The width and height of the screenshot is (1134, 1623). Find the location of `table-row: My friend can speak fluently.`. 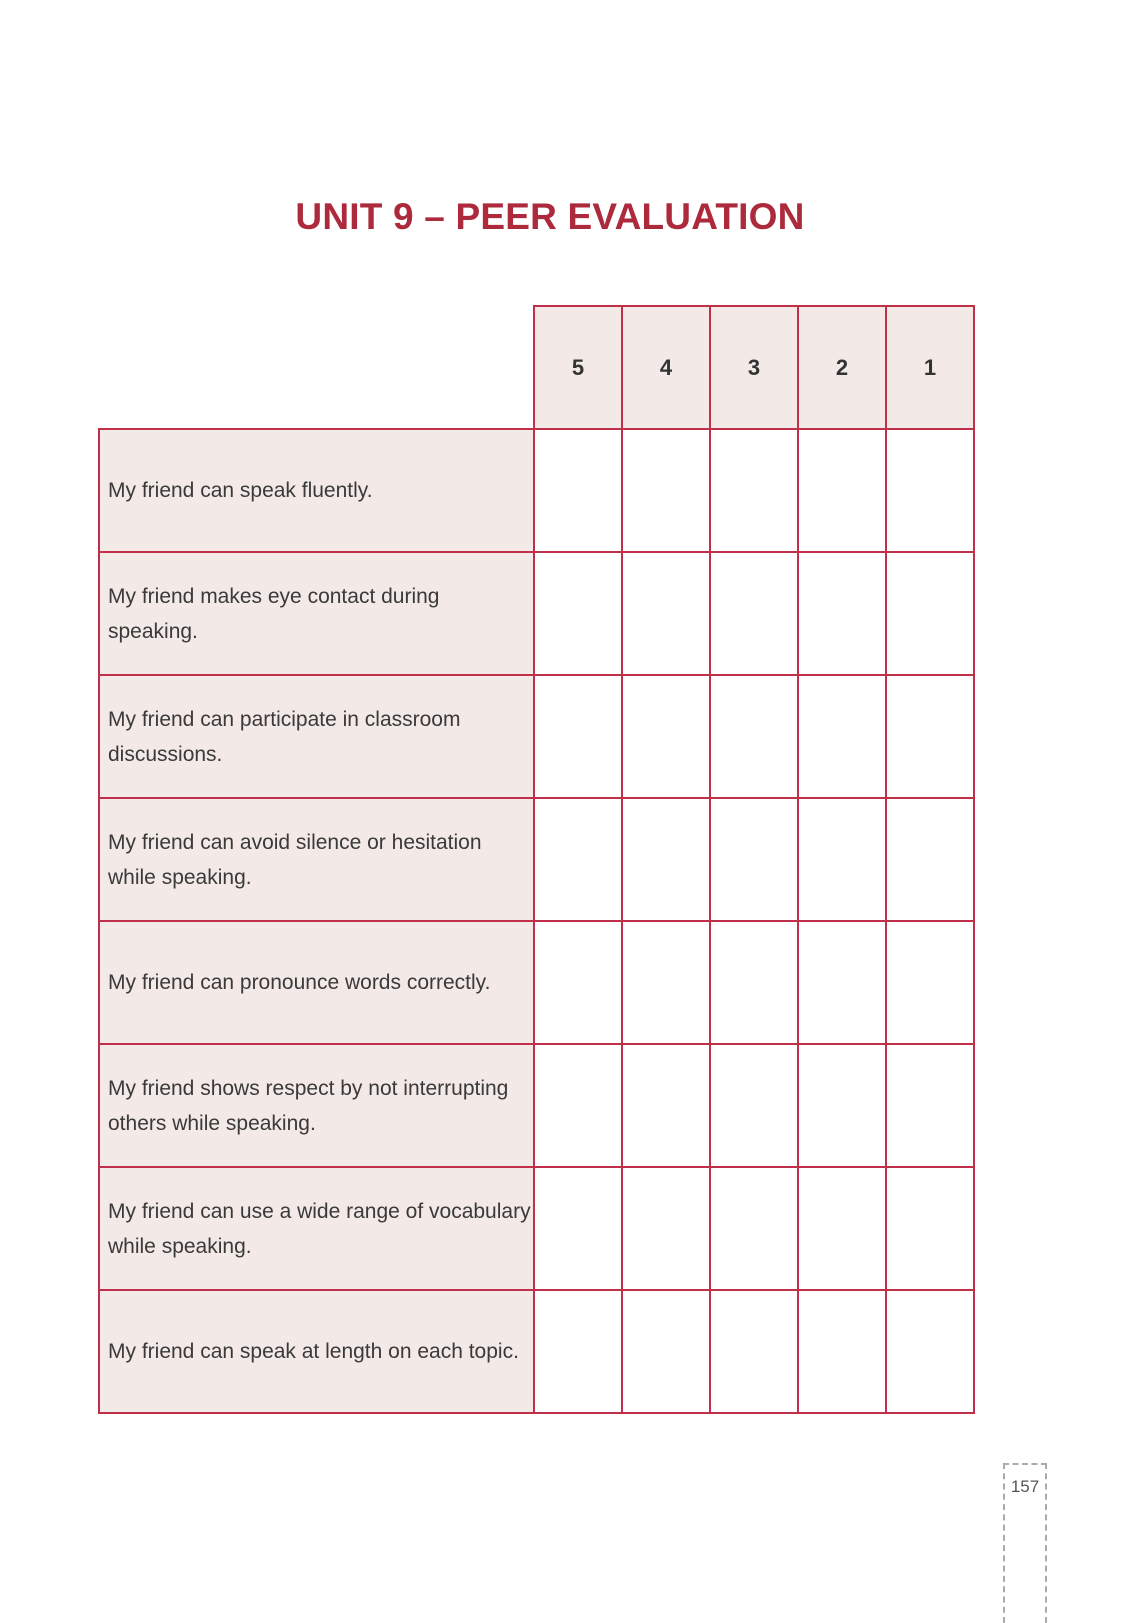

table-row: My friend can speak fluently. is located at coordinates (536, 490).